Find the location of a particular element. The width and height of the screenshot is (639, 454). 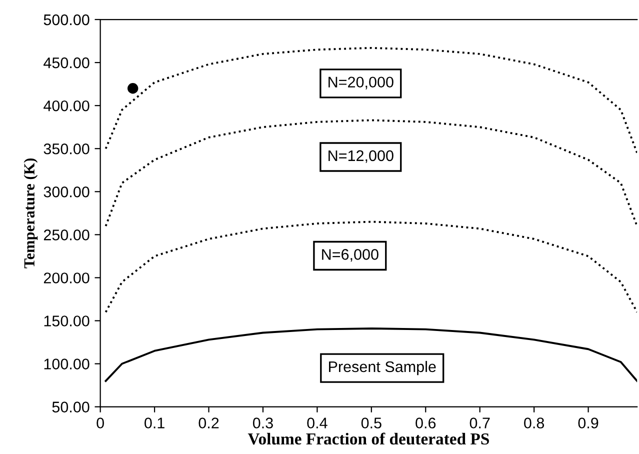

y-tick-label: 200.00 is located at coordinates (67, 278).